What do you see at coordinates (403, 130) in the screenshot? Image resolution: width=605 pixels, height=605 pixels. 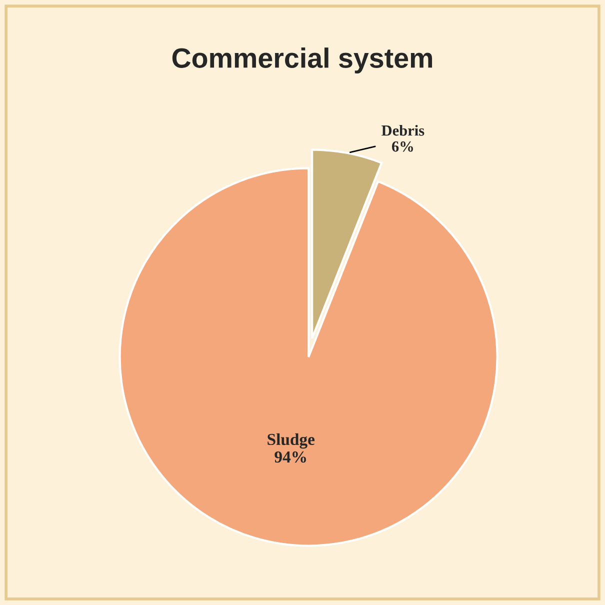 I see `slice-label: Debris` at bounding box center [403, 130].